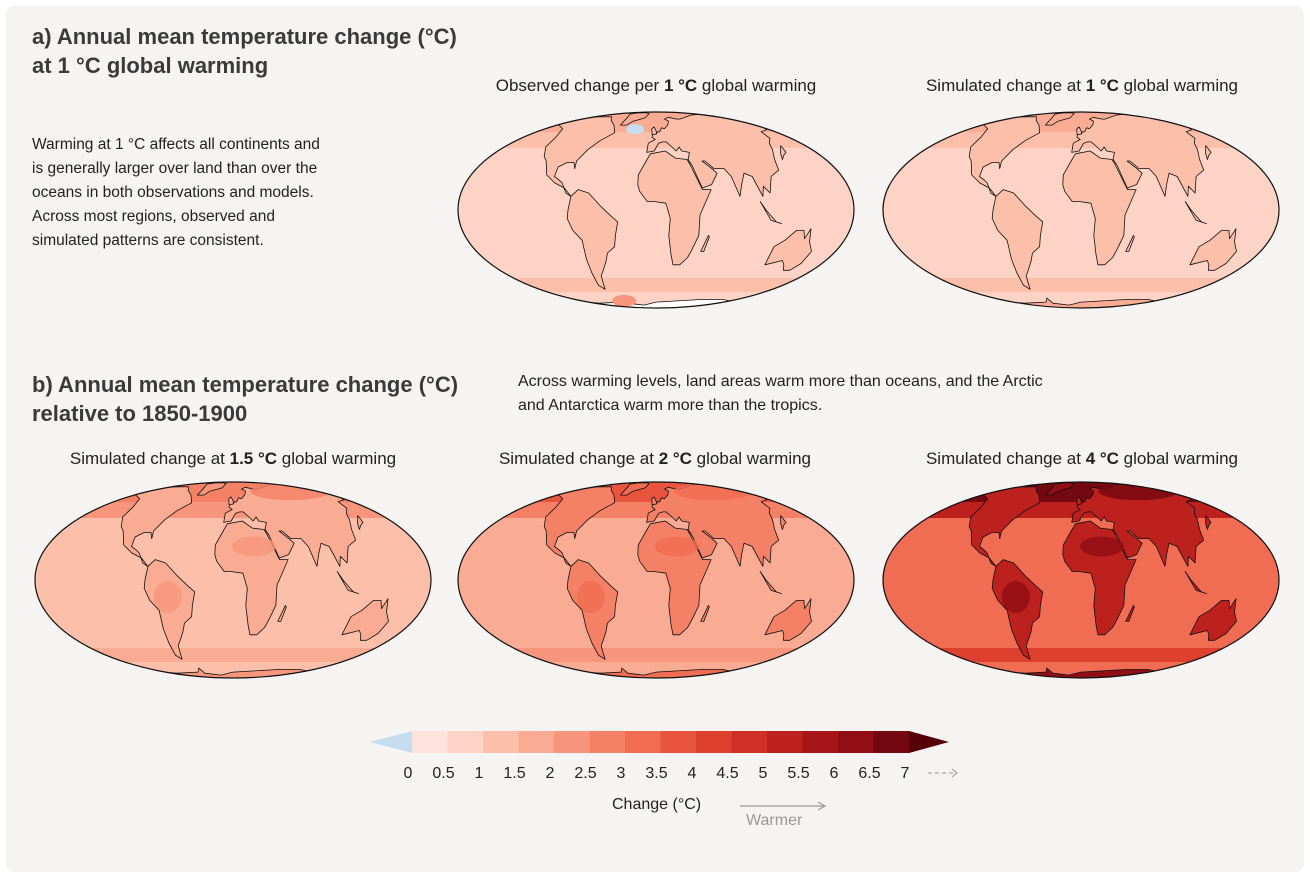  What do you see at coordinates (150, 65) in the screenshot?
I see `section-a-title-line2: at 1 °C global warming` at bounding box center [150, 65].